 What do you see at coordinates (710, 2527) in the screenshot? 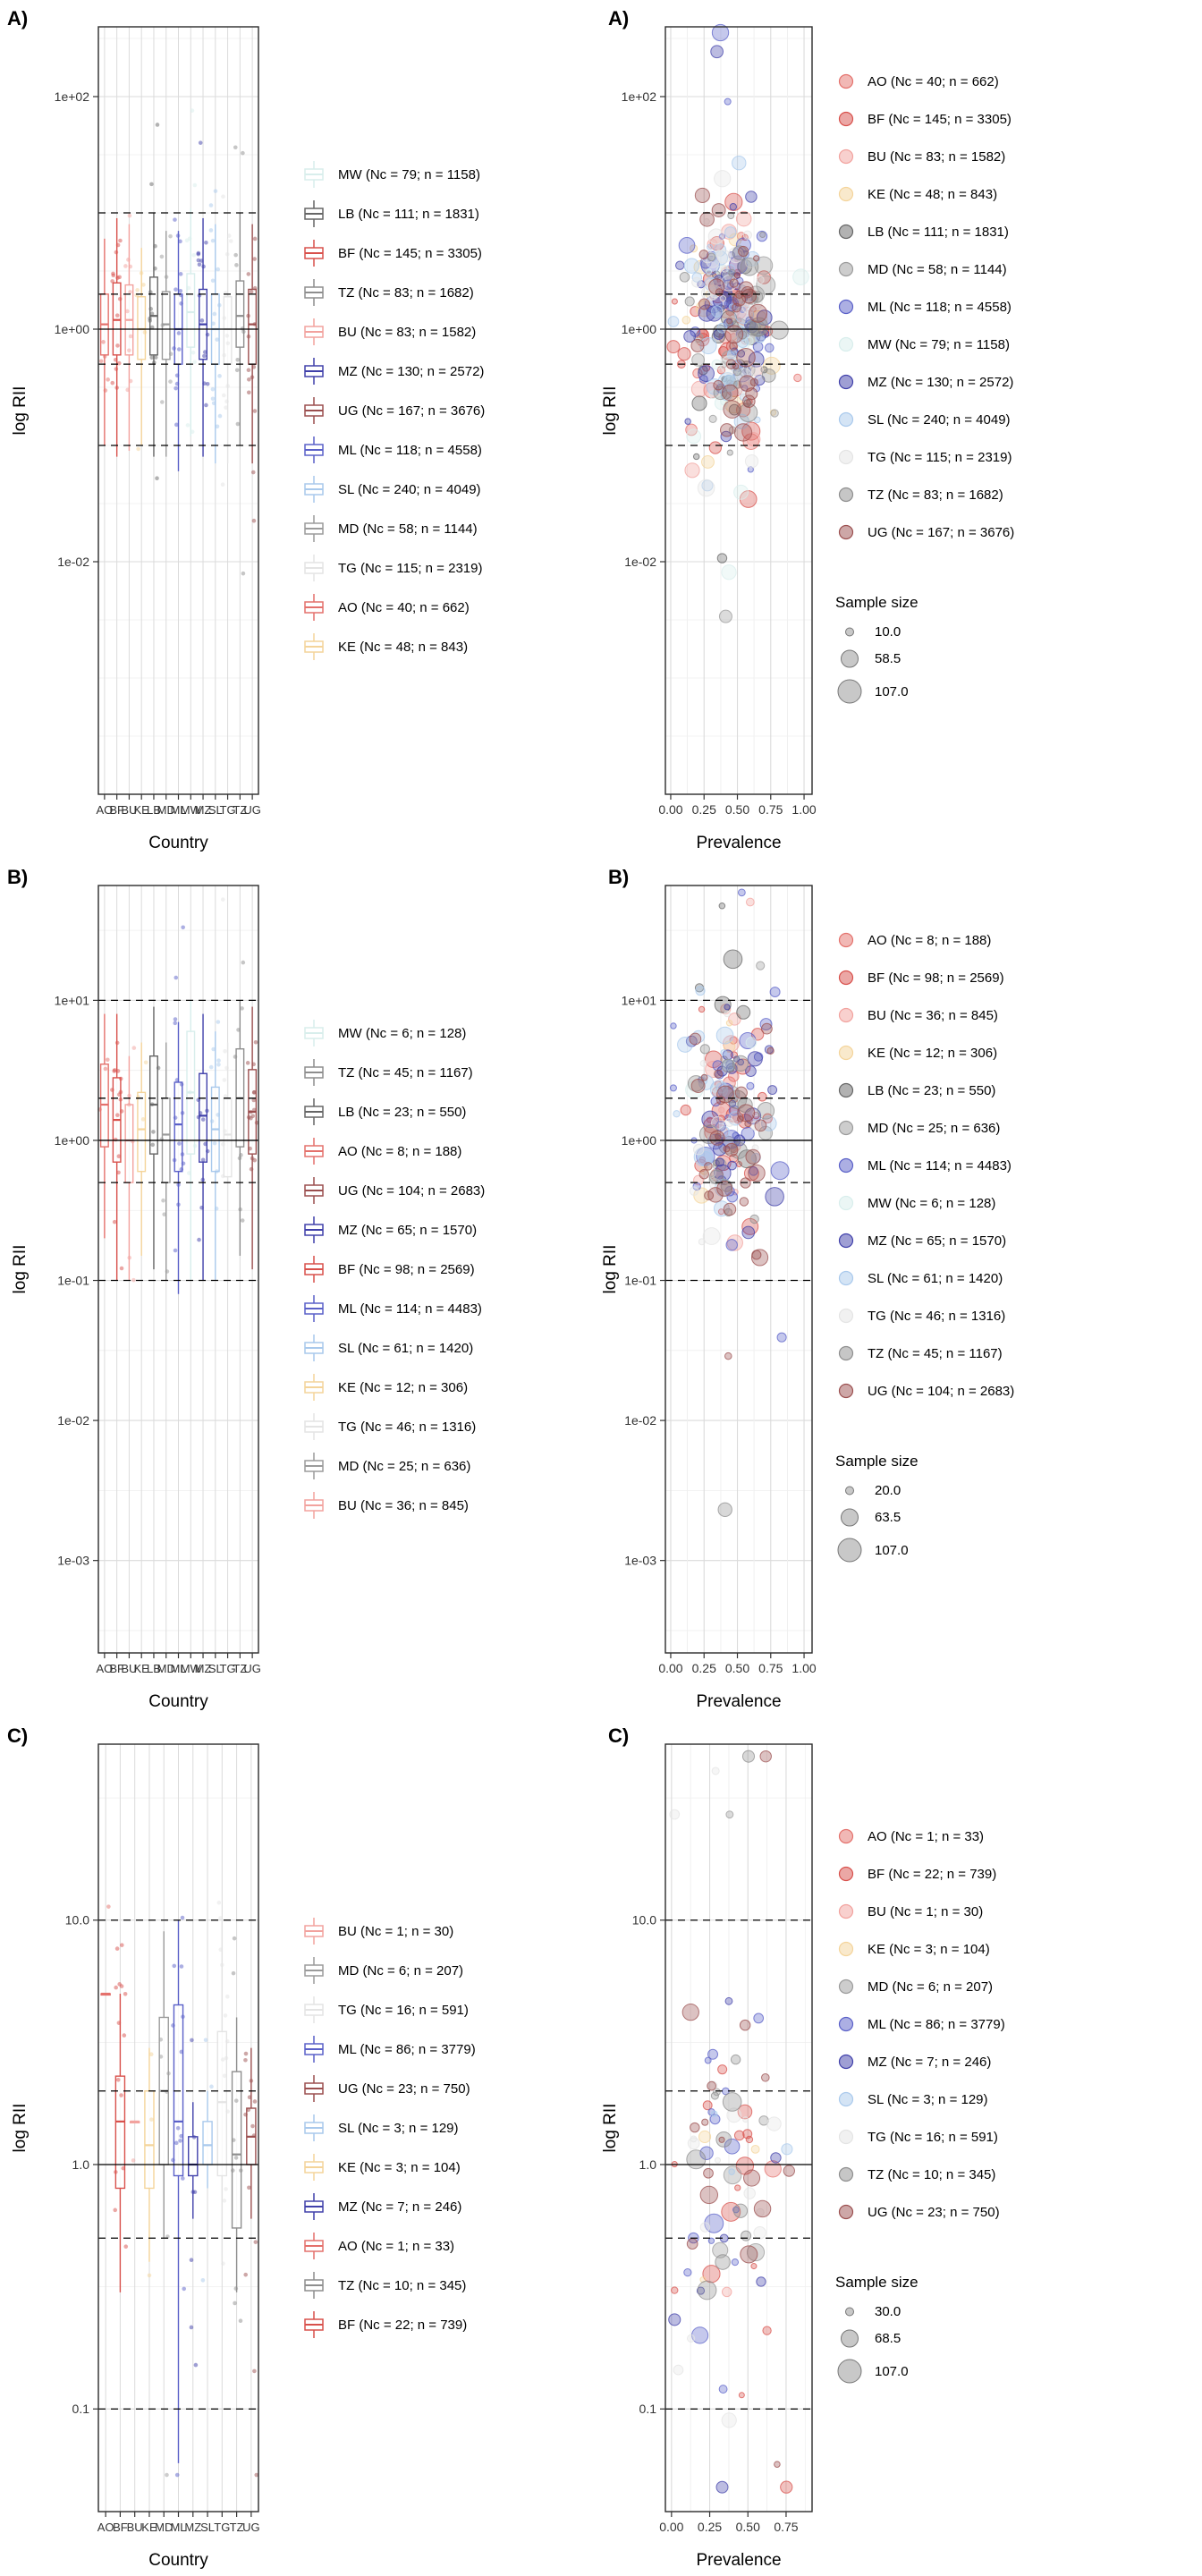
I see `x-tick-label: 0.25` at bounding box center [710, 2527].